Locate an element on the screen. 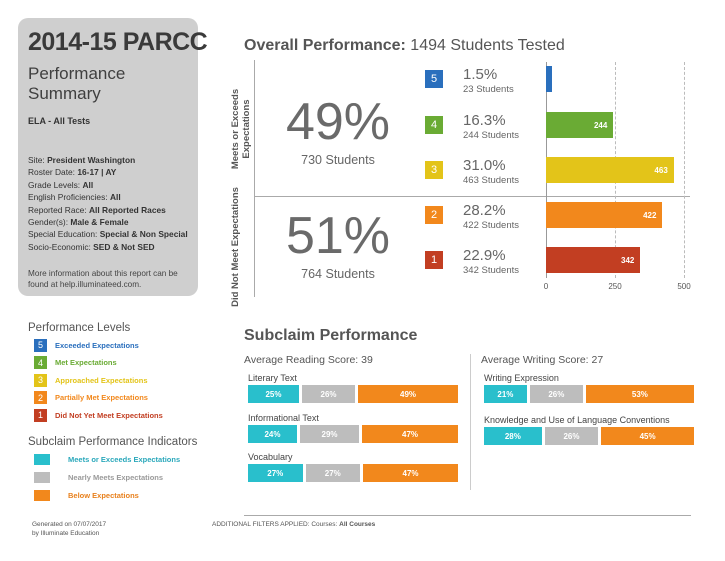 The height and width of the screenshot is (561, 725). meets-group-label: Meets or Exceeds Expectations is located at coordinates (241, 129).